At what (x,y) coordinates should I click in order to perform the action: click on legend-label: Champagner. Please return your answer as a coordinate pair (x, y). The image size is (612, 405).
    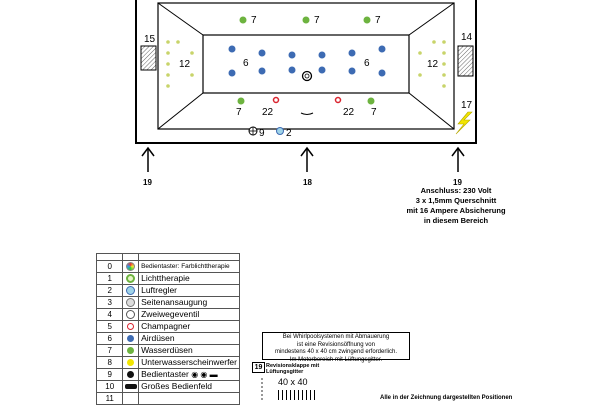
    Looking at the image, I should click on (189, 326).